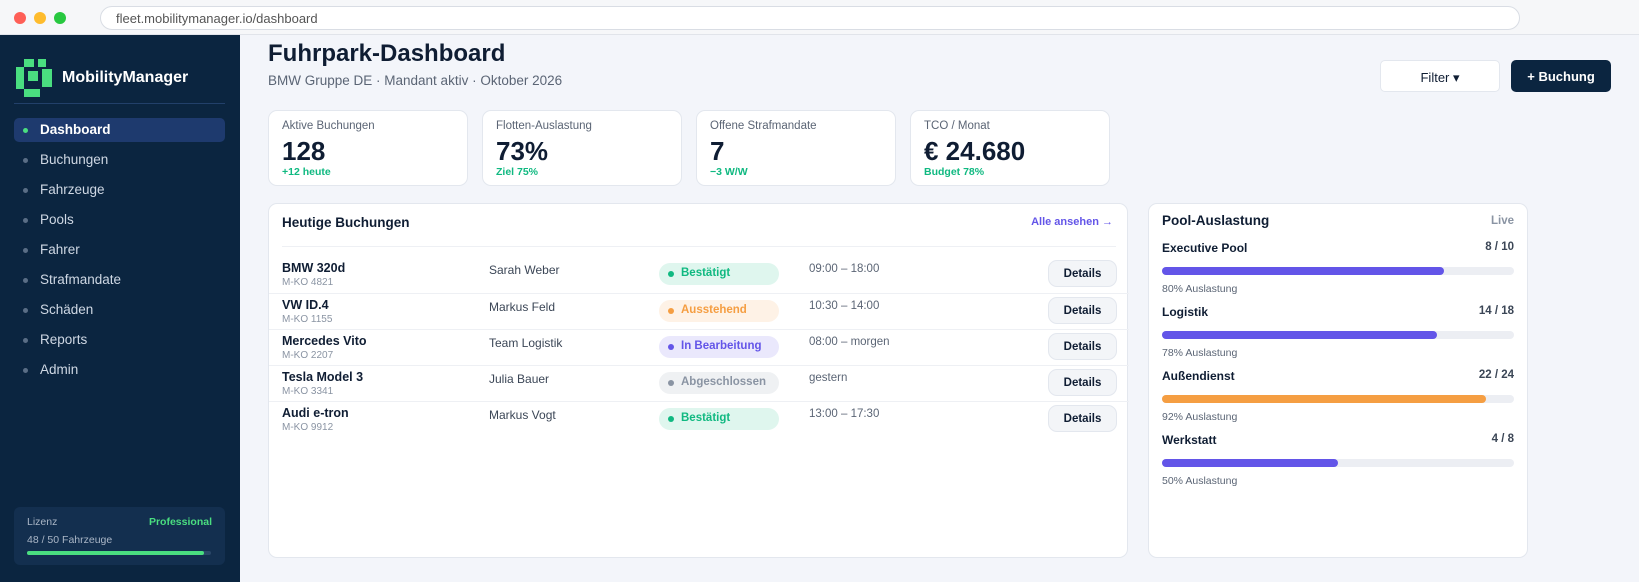 The image size is (1639, 582). What do you see at coordinates (699, 246) in the screenshot?
I see `divider` at bounding box center [699, 246].